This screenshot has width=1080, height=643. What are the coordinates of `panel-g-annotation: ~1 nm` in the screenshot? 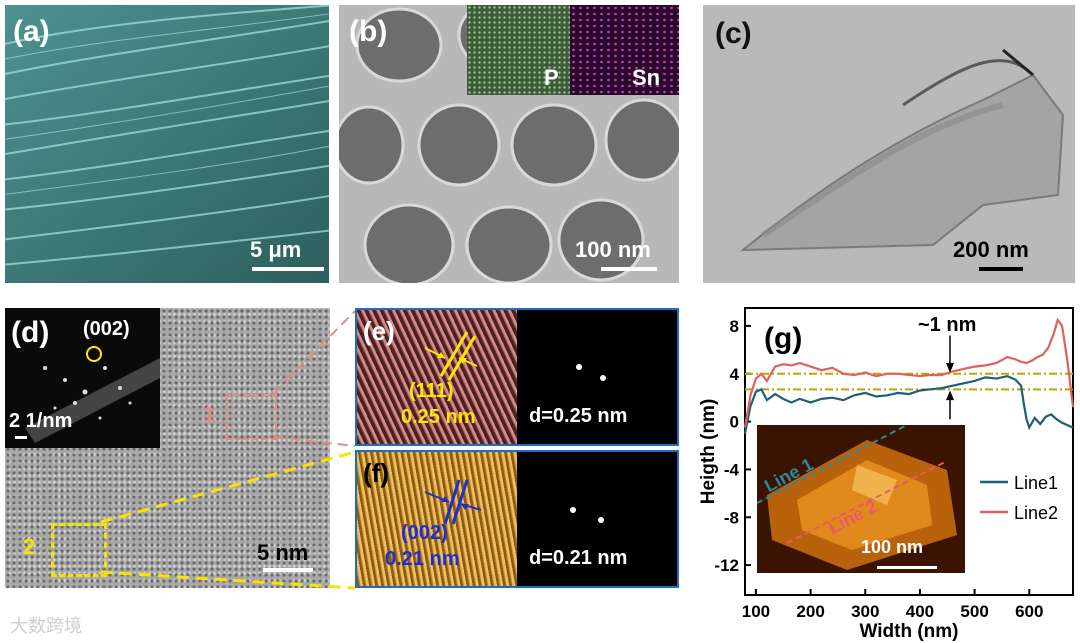 It's located at (947, 325).